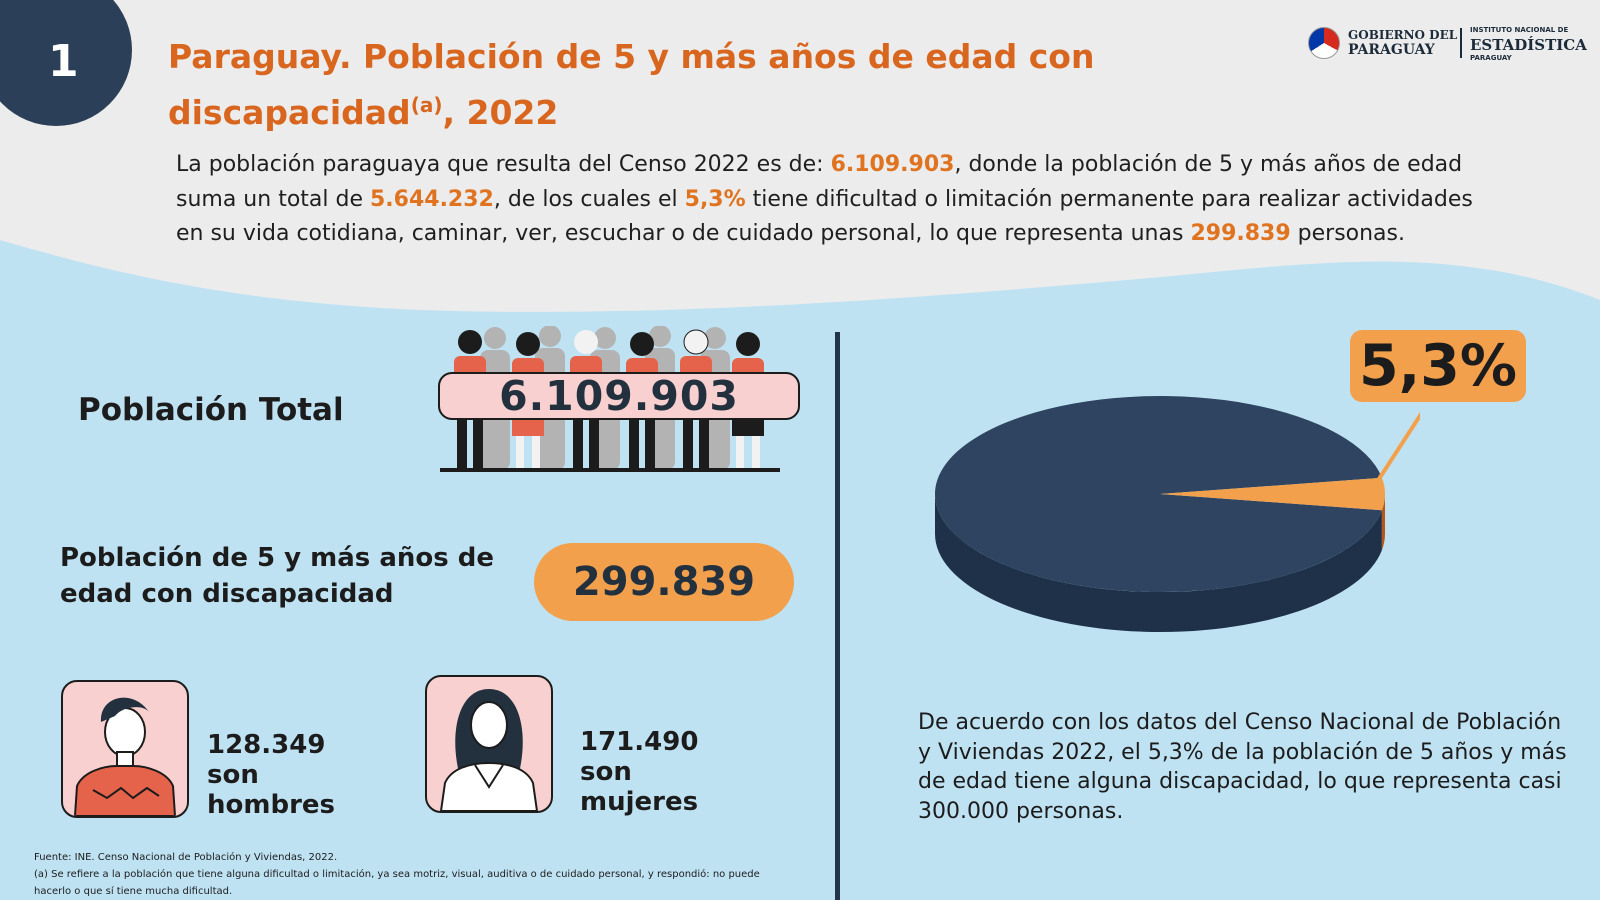 The height and width of the screenshot is (900, 1600). What do you see at coordinates (489, 750) in the screenshot?
I see `woman-icon` at bounding box center [489, 750].